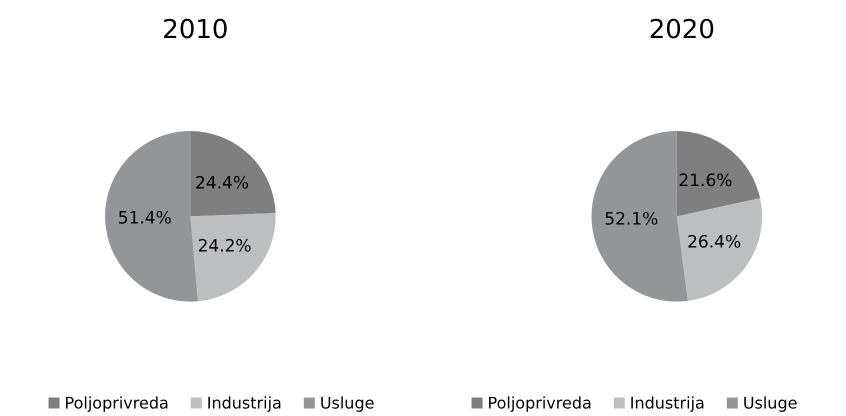 This screenshot has height=416, width=846. What do you see at coordinates (145, 218) in the screenshot?
I see `data-label: 51.4%` at bounding box center [145, 218].